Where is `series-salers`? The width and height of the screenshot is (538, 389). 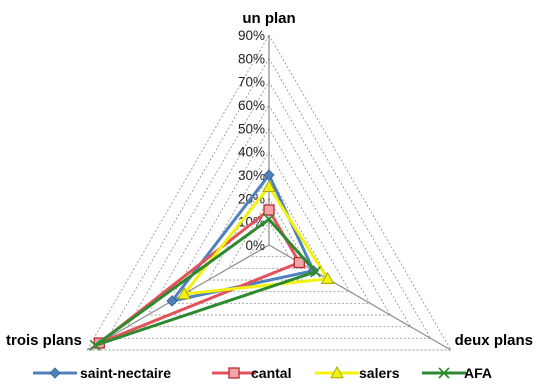
series-salers is located at coordinates (256, 239).